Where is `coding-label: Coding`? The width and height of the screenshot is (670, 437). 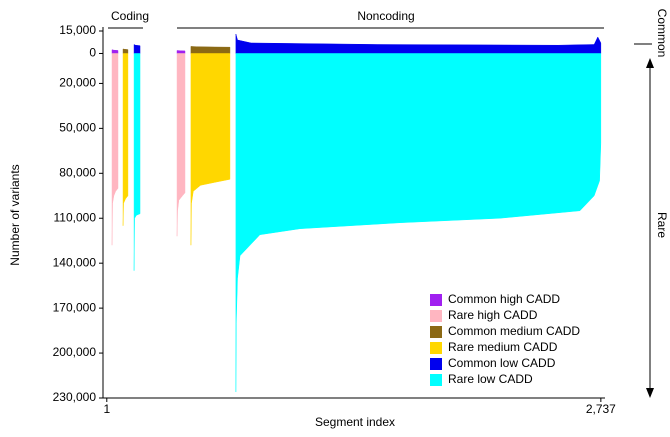
coding-label: Coding is located at coordinates (130, 16).